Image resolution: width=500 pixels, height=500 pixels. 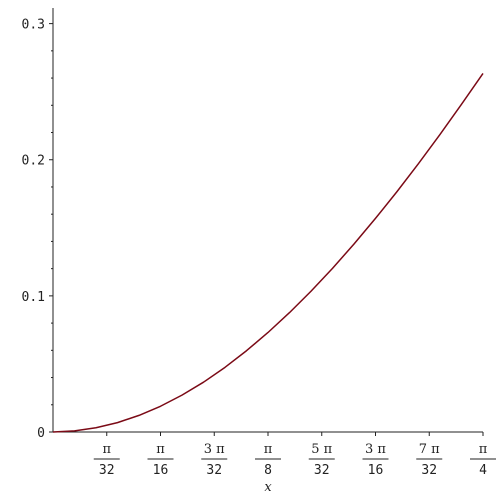 I want to click on x-tick-numerator: 7 π, so click(x=429, y=449).